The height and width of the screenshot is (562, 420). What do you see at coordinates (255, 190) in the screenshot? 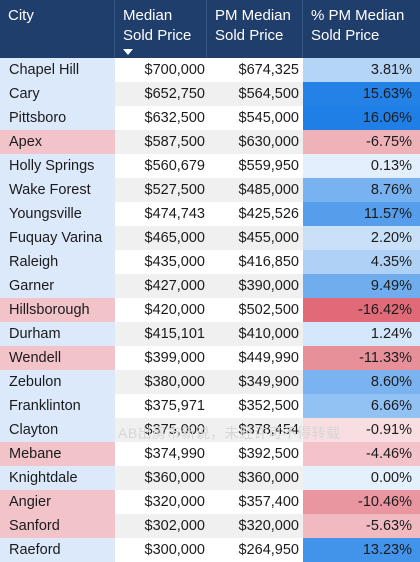
I see `cell-pm-median-sold-price: $485,000` at bounding box center [255, 190].